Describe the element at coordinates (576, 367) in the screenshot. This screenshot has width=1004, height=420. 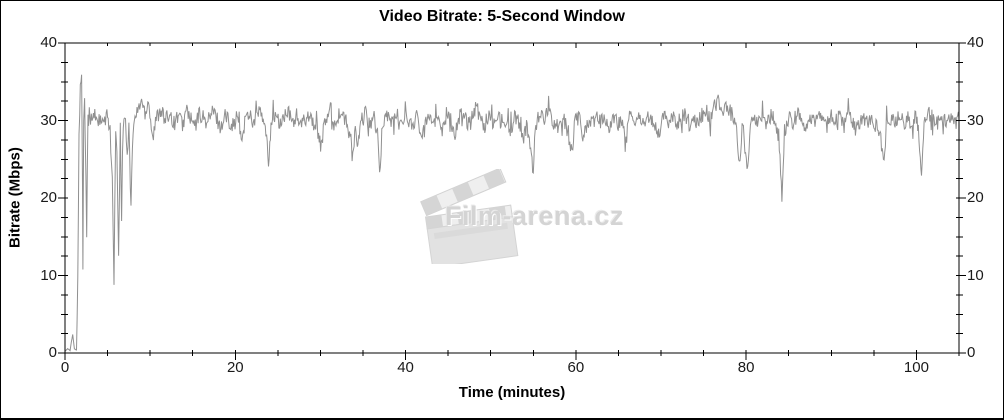
I see `x-tick-label: 60` at that location.